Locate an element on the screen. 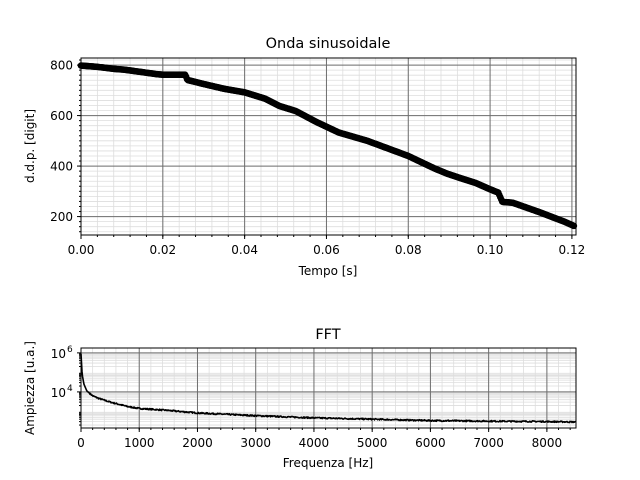  fft-chart-spectrum-line is located at coordinates (328, 388).